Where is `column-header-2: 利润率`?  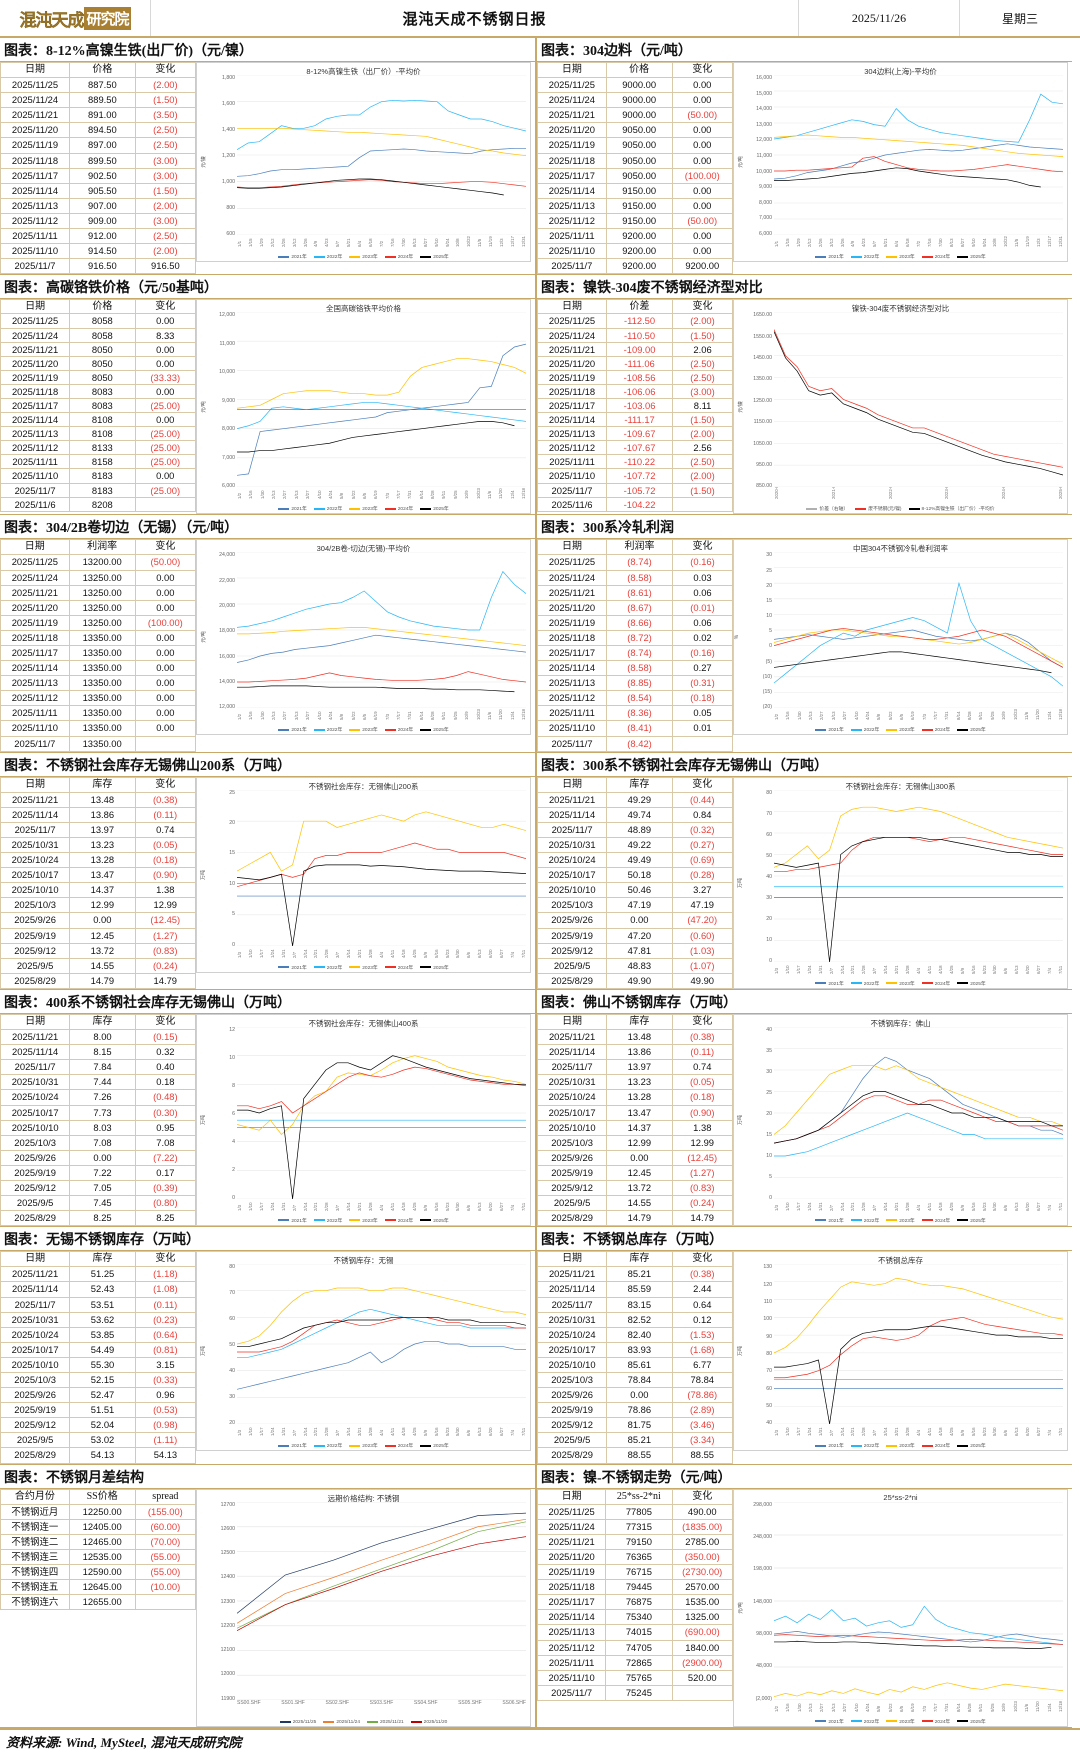
column-header-2: 利润率 is located at coordinates (640, 547).